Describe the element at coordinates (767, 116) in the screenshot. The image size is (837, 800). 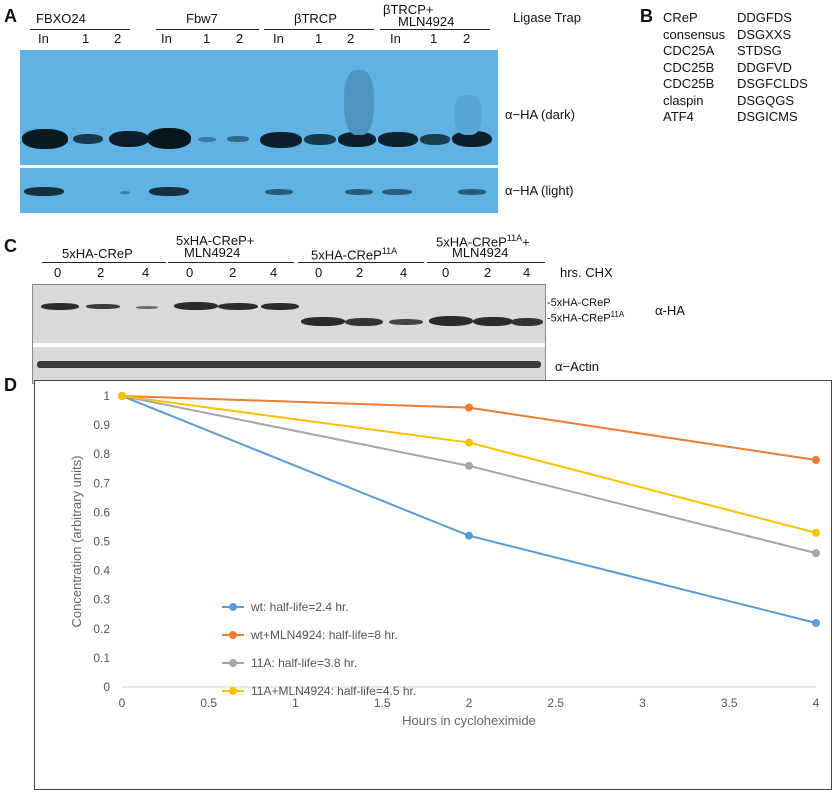
I see `motif-sequence: DSGICMS` at that location.